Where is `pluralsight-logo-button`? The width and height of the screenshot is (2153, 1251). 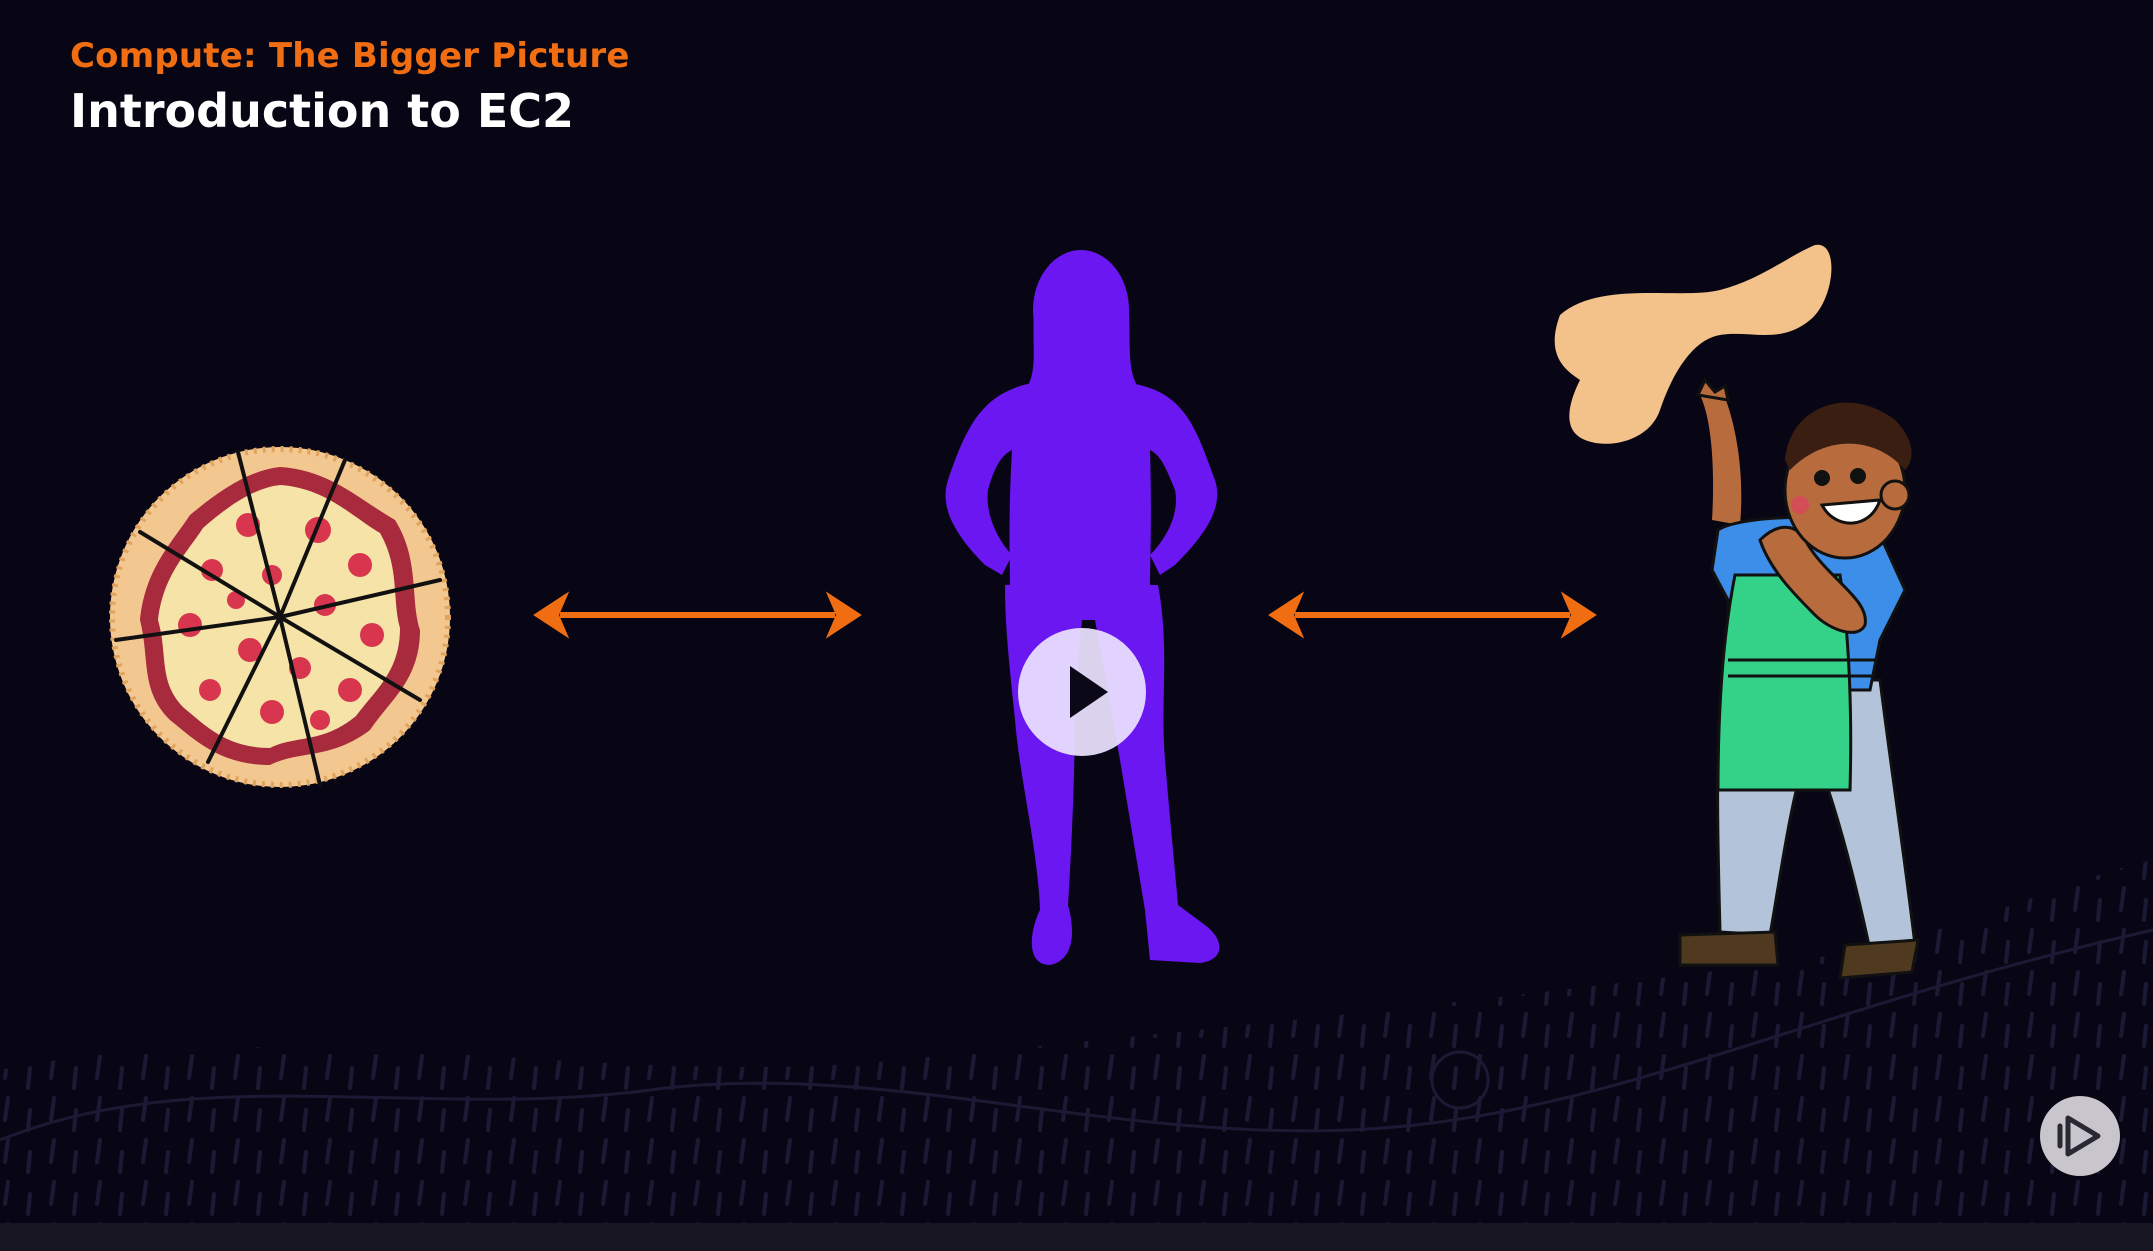
pluralsight-logo-button is located at coordinates (2080, 1136).